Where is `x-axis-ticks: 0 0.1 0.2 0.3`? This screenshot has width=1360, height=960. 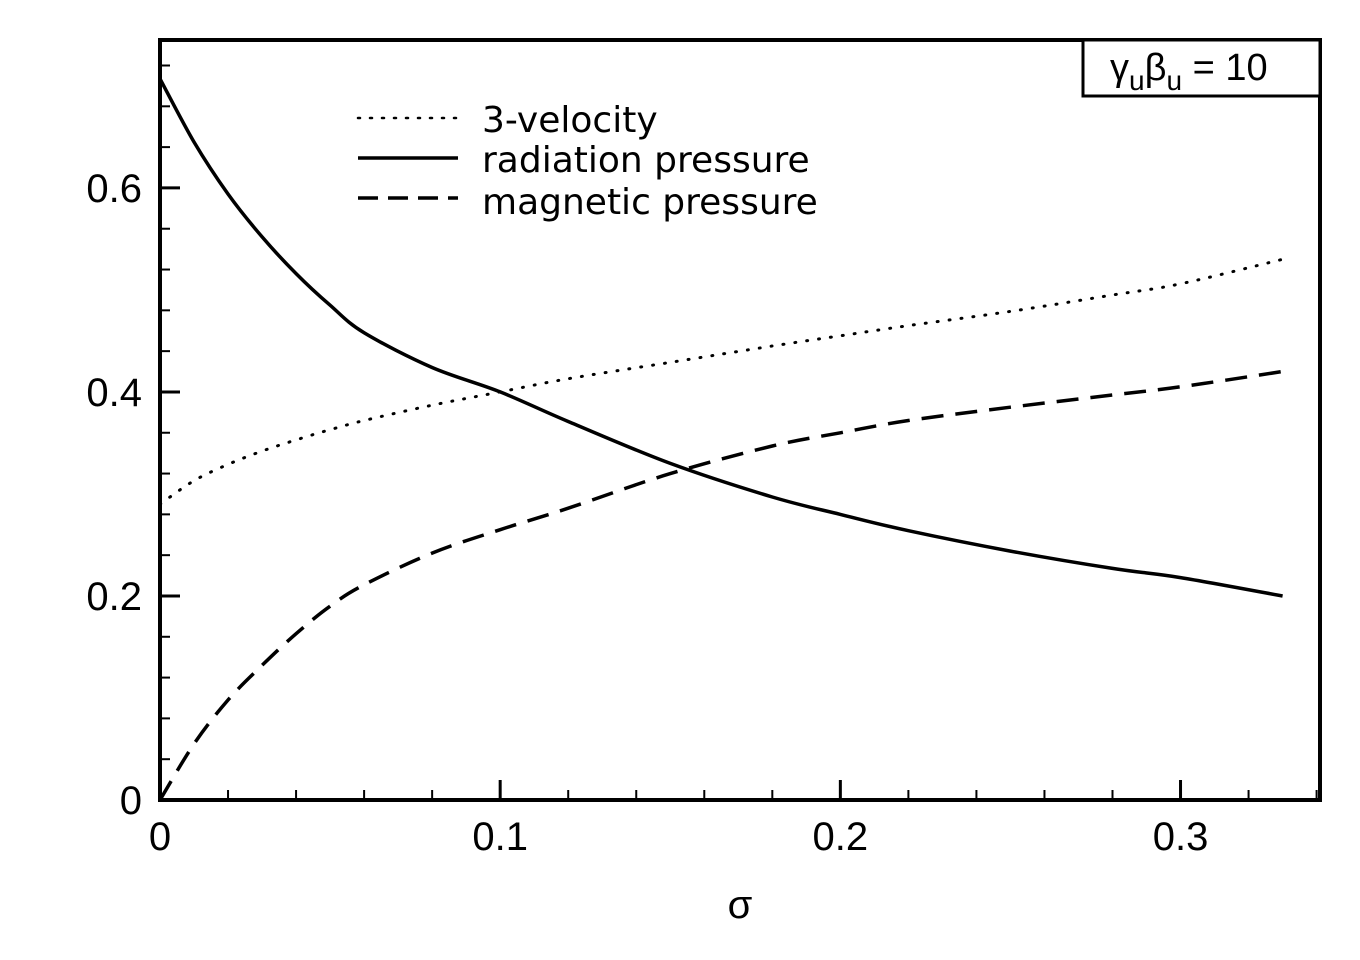
x-axis-ticks: 0 0.1 0.2 0.3 is located at coordinates (733, 819).